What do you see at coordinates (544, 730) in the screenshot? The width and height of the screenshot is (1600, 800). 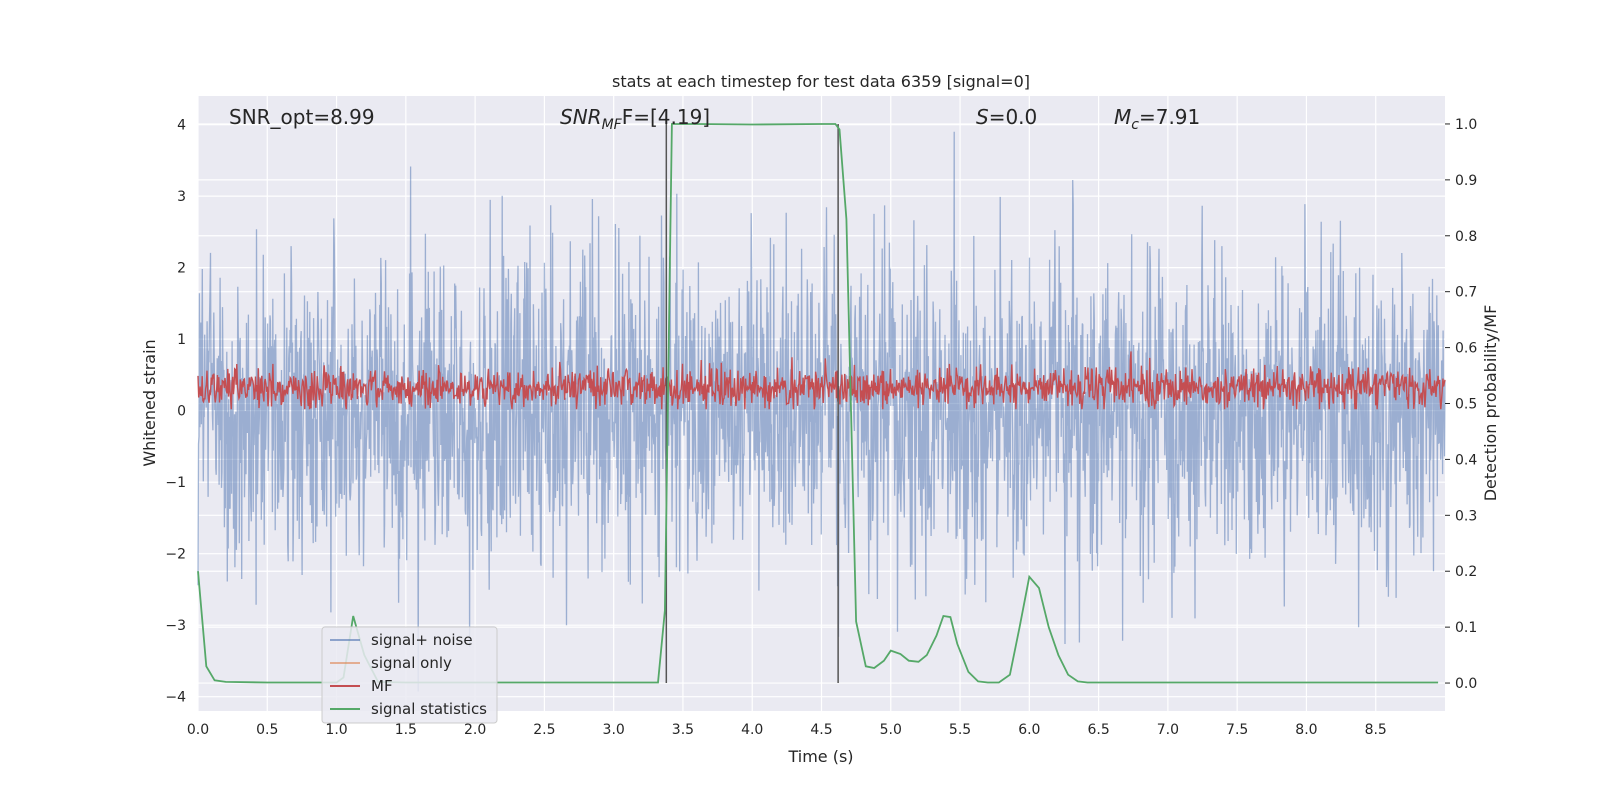 I see `x-tick-label: 2.5` at bounding box center [544, 730].